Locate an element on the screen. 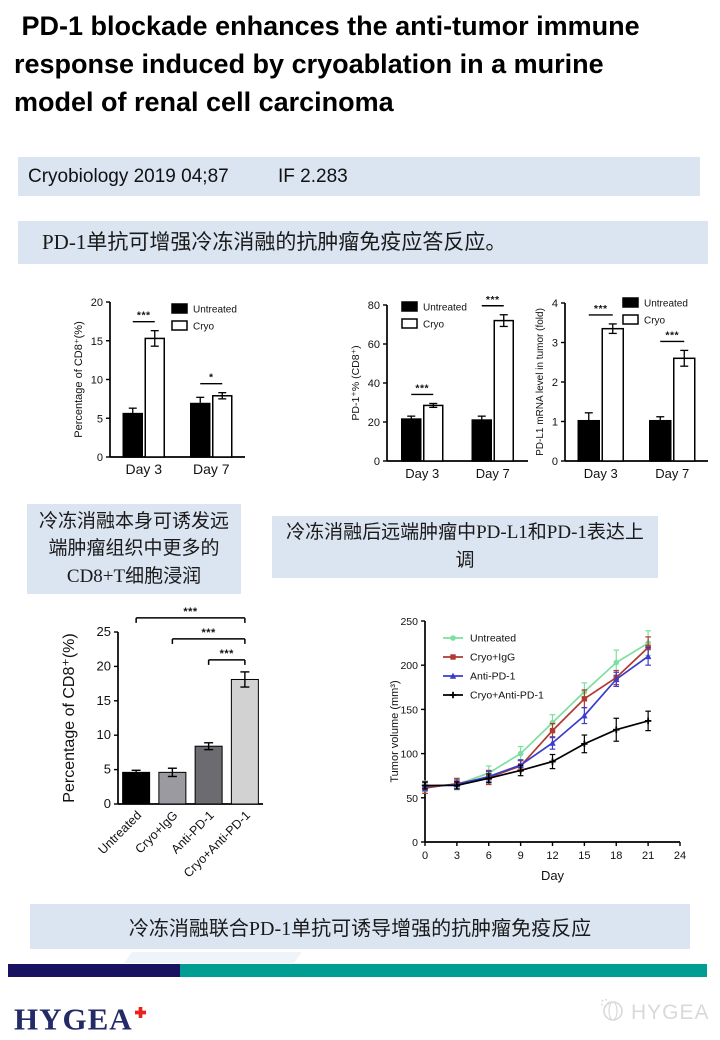  svg-text: Anti-PD-1 is located at coordinates (493, 677).